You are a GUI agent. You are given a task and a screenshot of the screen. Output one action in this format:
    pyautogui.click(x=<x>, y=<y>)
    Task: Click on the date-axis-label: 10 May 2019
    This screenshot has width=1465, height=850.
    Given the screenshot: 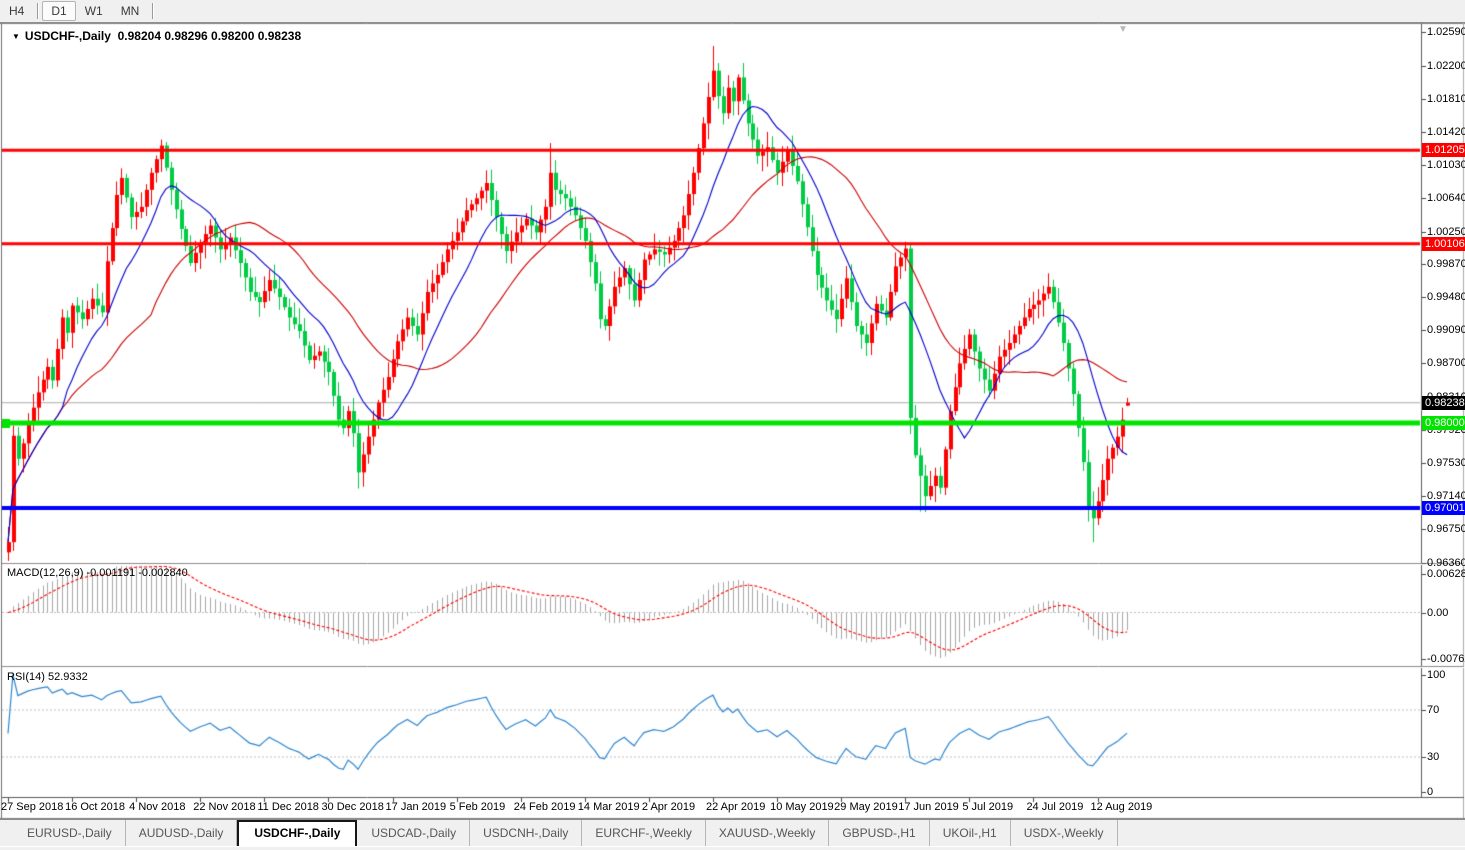 What is the action you would take?
    pyautogui.click(x=802, y=807)
    